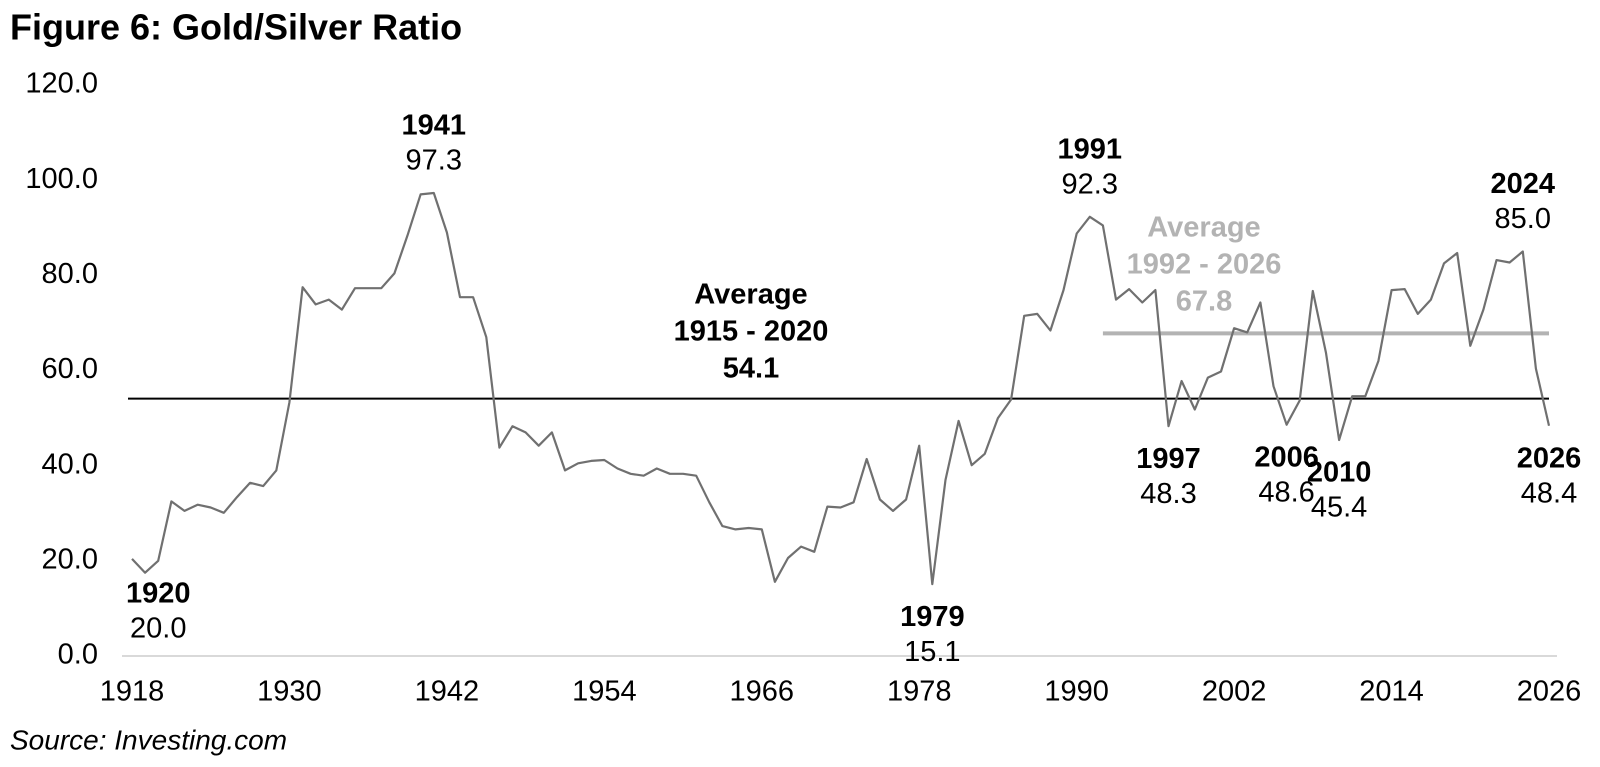  Describe the element at coordinates (932, 652) in the screenshot. I see `annotation-value: 15.1` at that location.